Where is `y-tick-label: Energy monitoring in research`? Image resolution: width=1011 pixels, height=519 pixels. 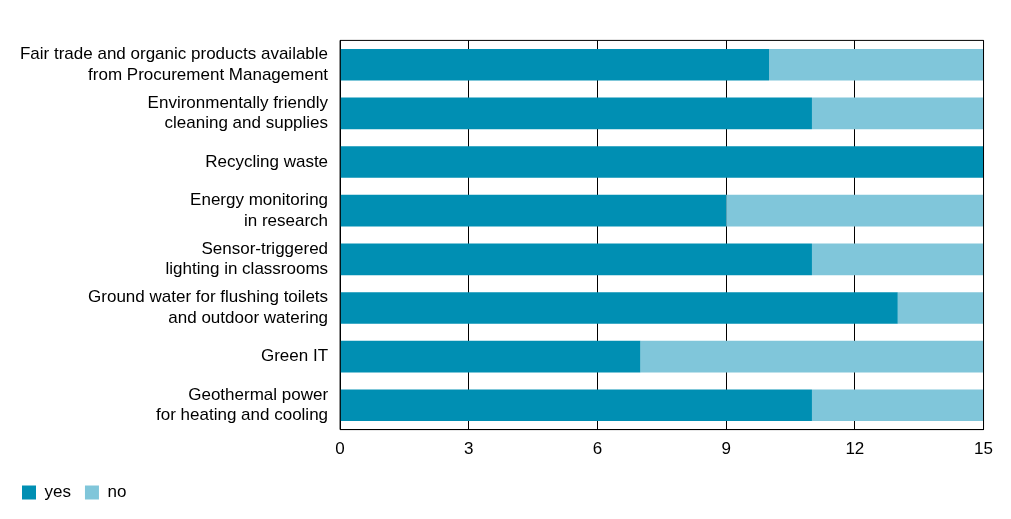
y-tick-label: Energy monitoring in research is located at coordinates (259, 210).